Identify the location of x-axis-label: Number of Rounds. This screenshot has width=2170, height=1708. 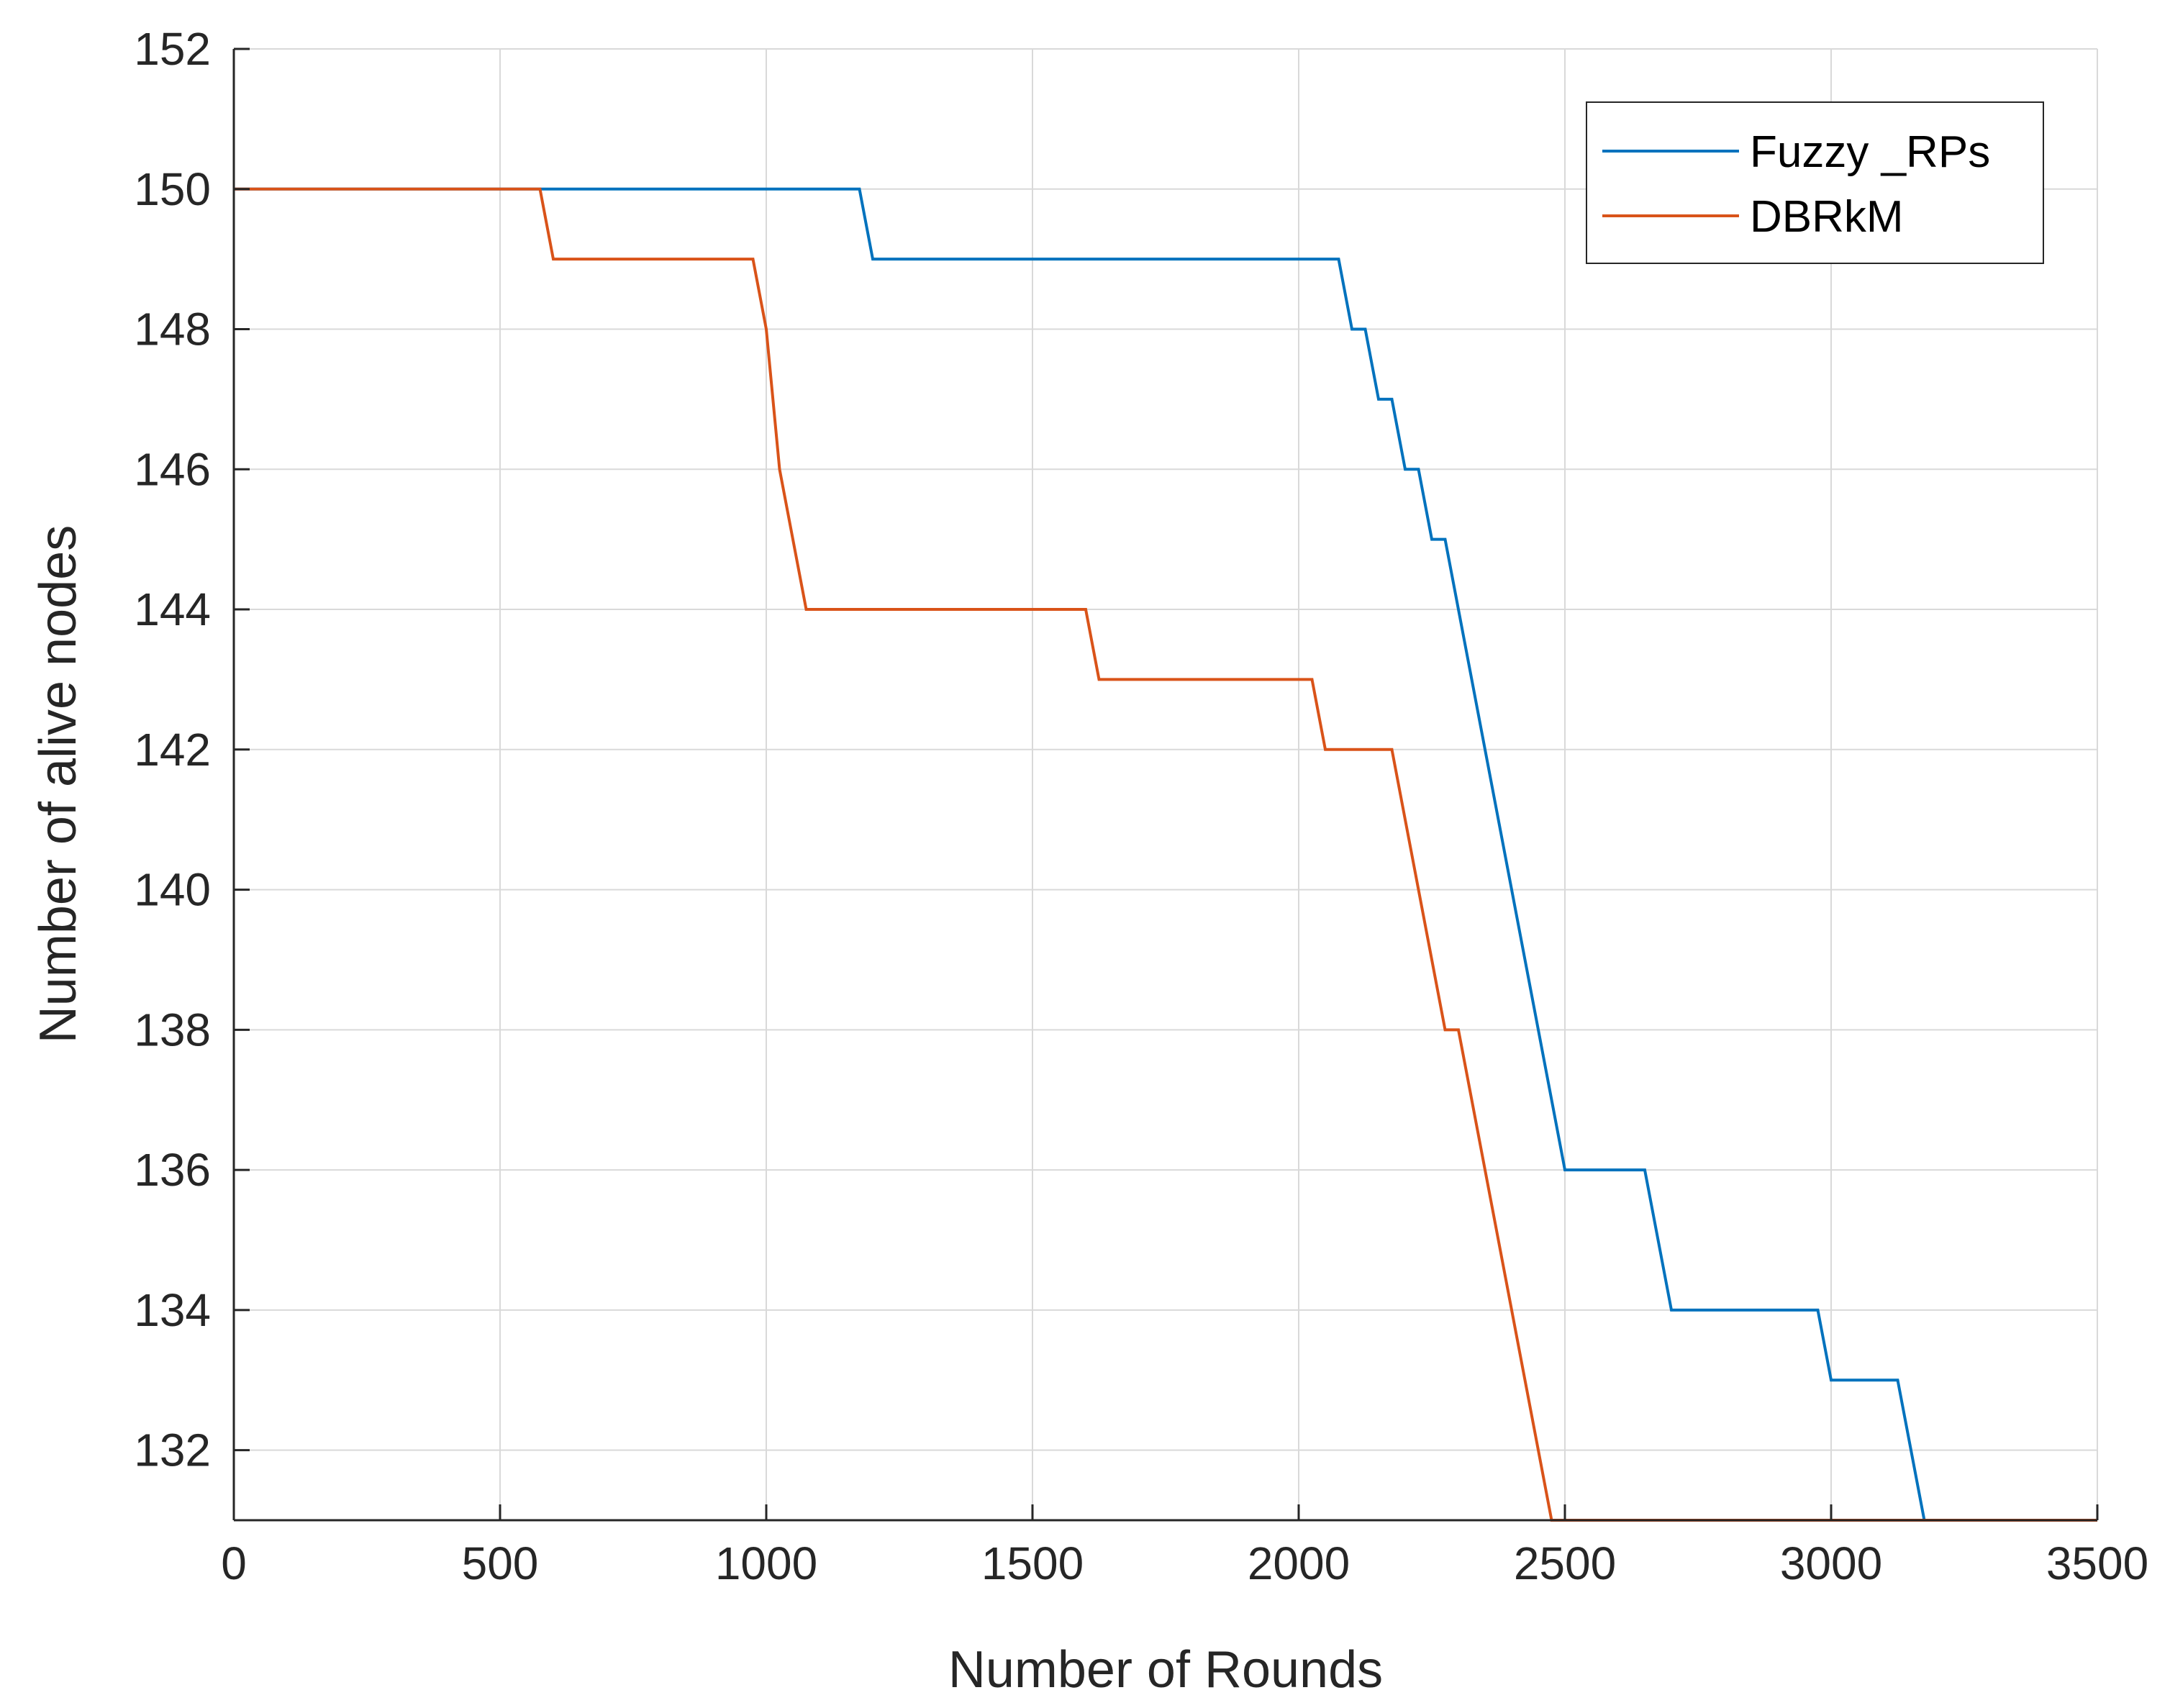
(1165, 1670).